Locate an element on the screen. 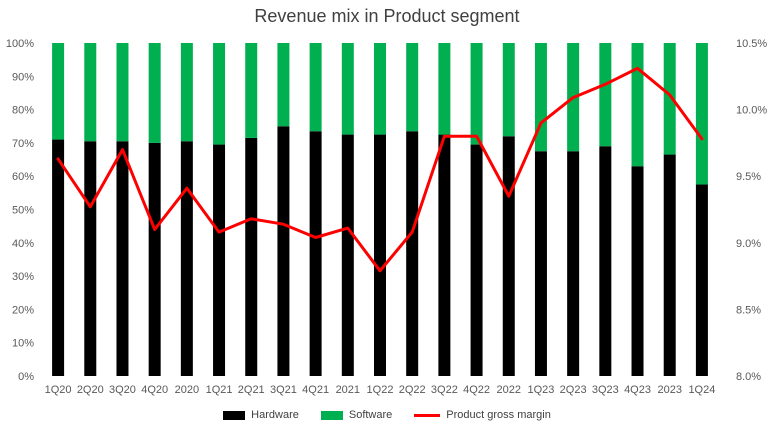 This screenshot has height=436, width=774. x-tick-label: 3Q21 is located at coordinates (283, 390).